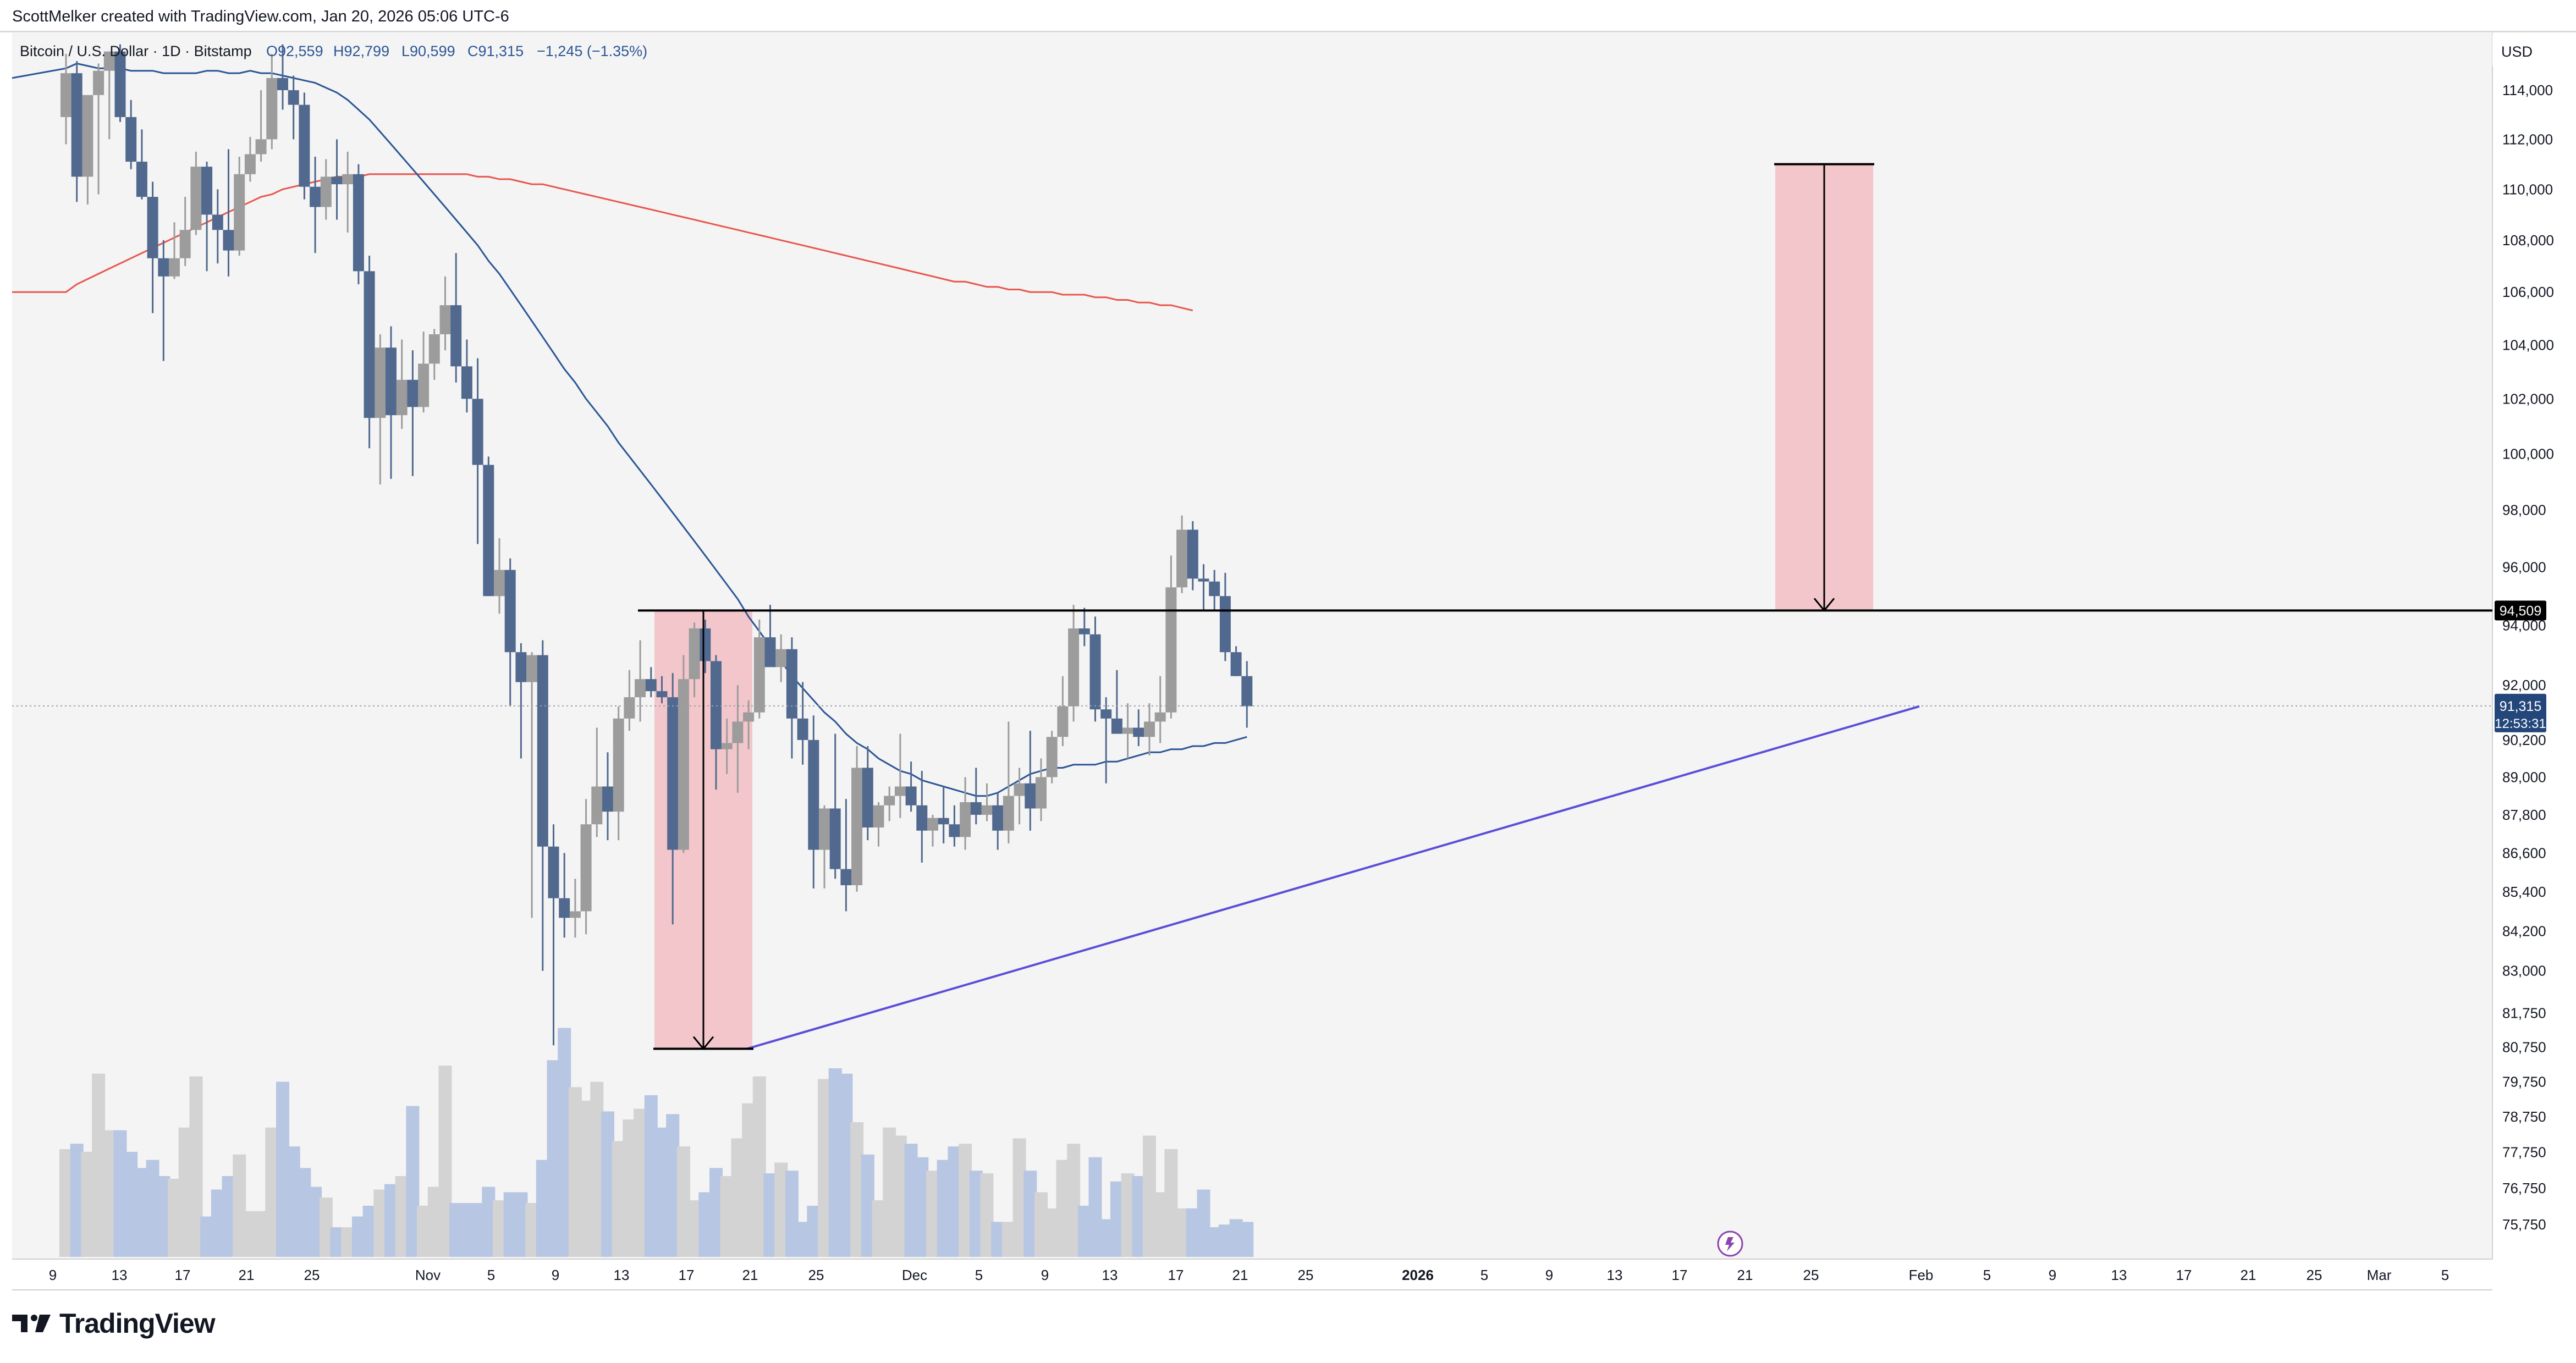 This screenshot has height=1363, width=2576. What do you see at coordinates (31, 1323) in the screenshot?
I see `tradingview-logo-icon` at bounding box center [31, 1323].